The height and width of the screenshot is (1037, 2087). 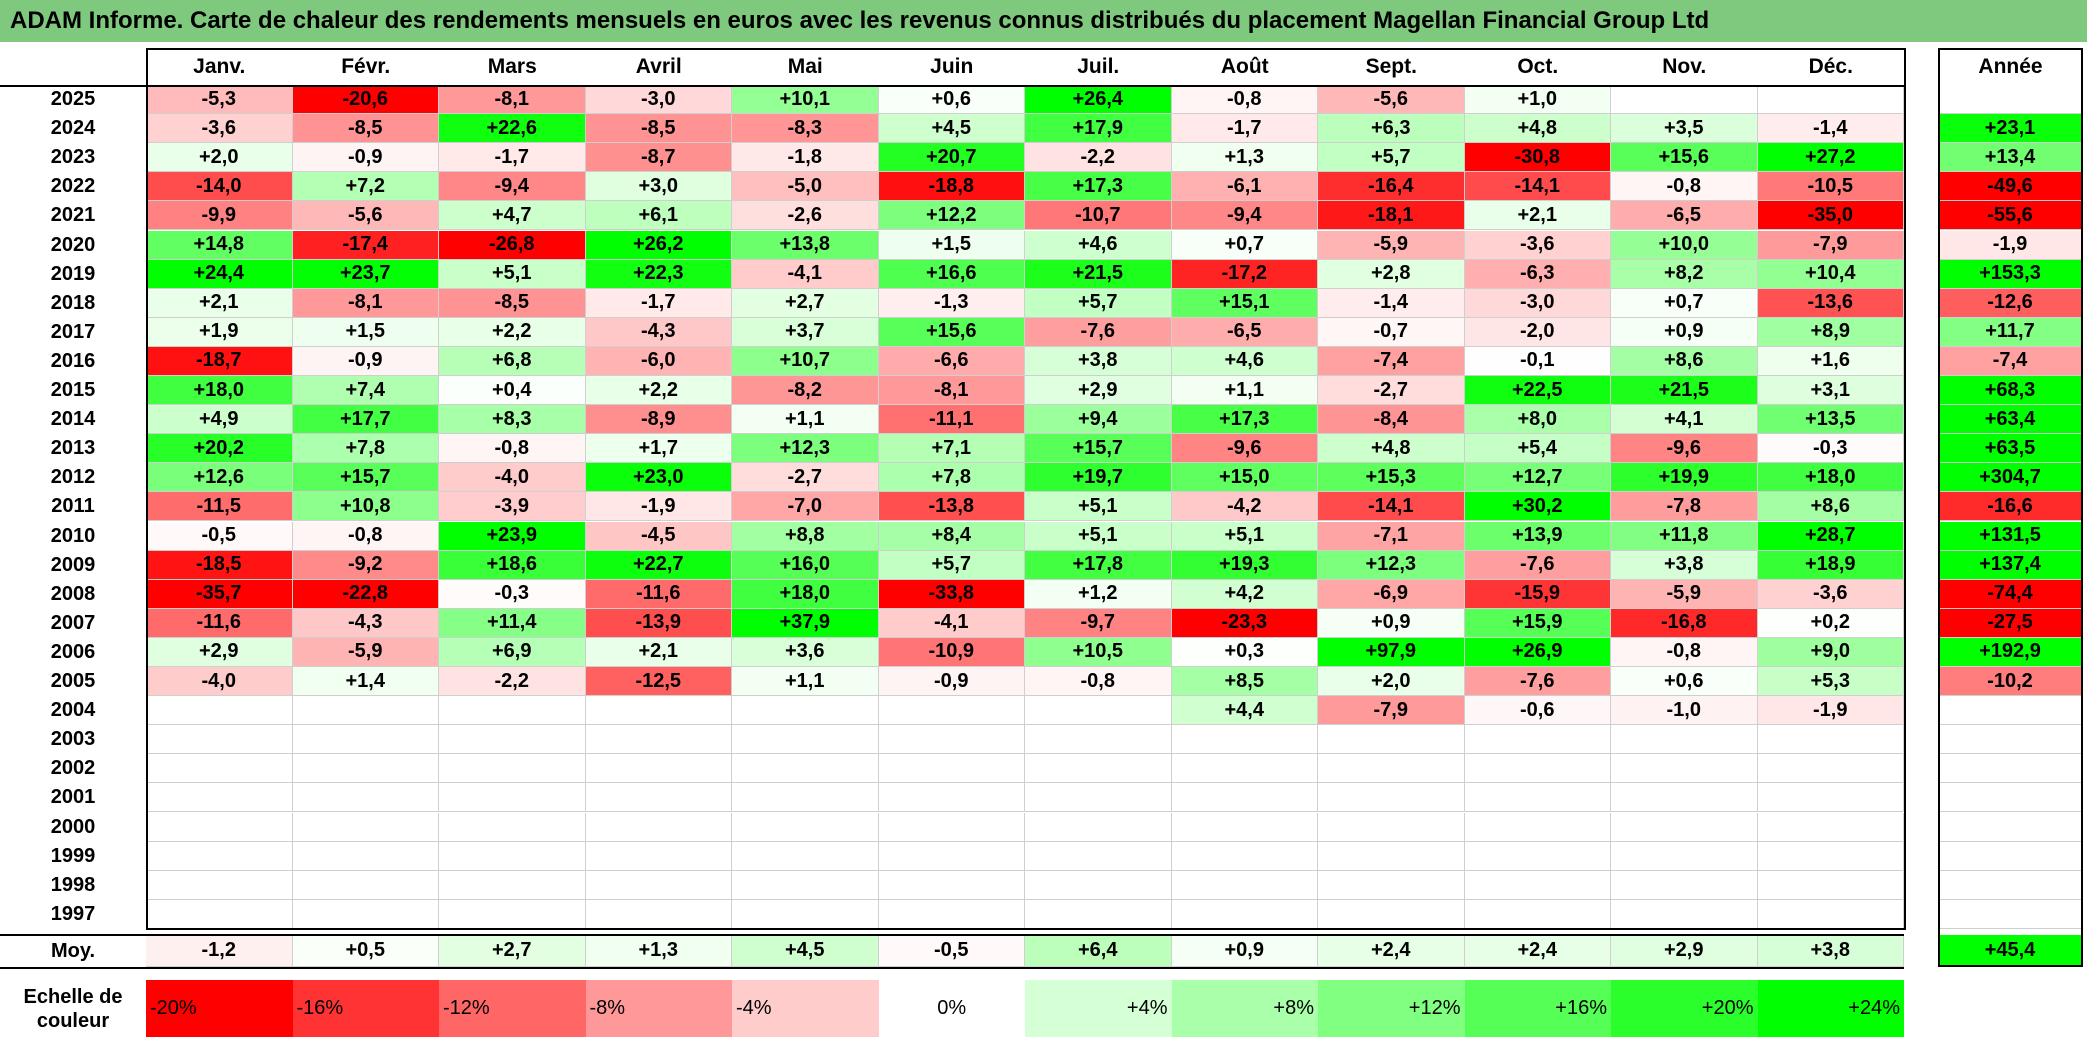 What do you see at coordinates (512, 1008) in the screenshot?
I see `color-scale-swatch: -12%` at bounding box center [512, 1008].